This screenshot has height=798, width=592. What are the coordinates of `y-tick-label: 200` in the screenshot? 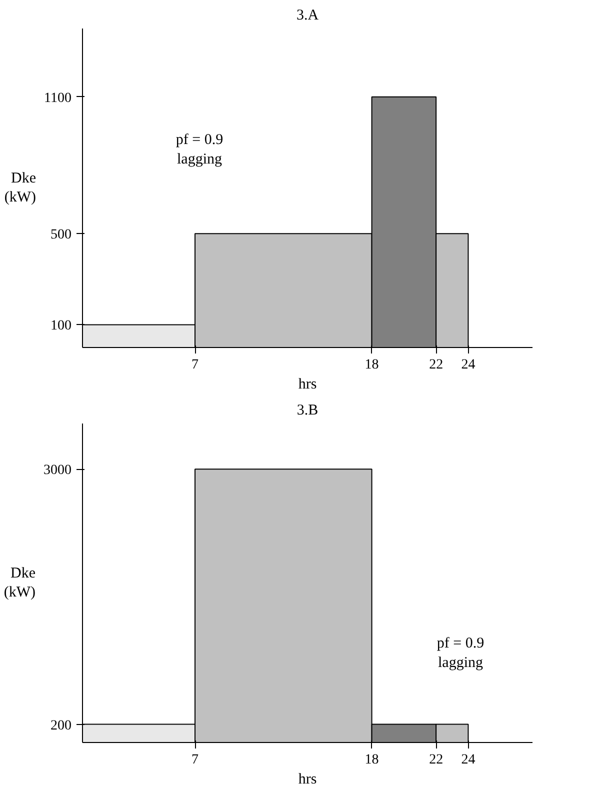 It's located at (61, 726).